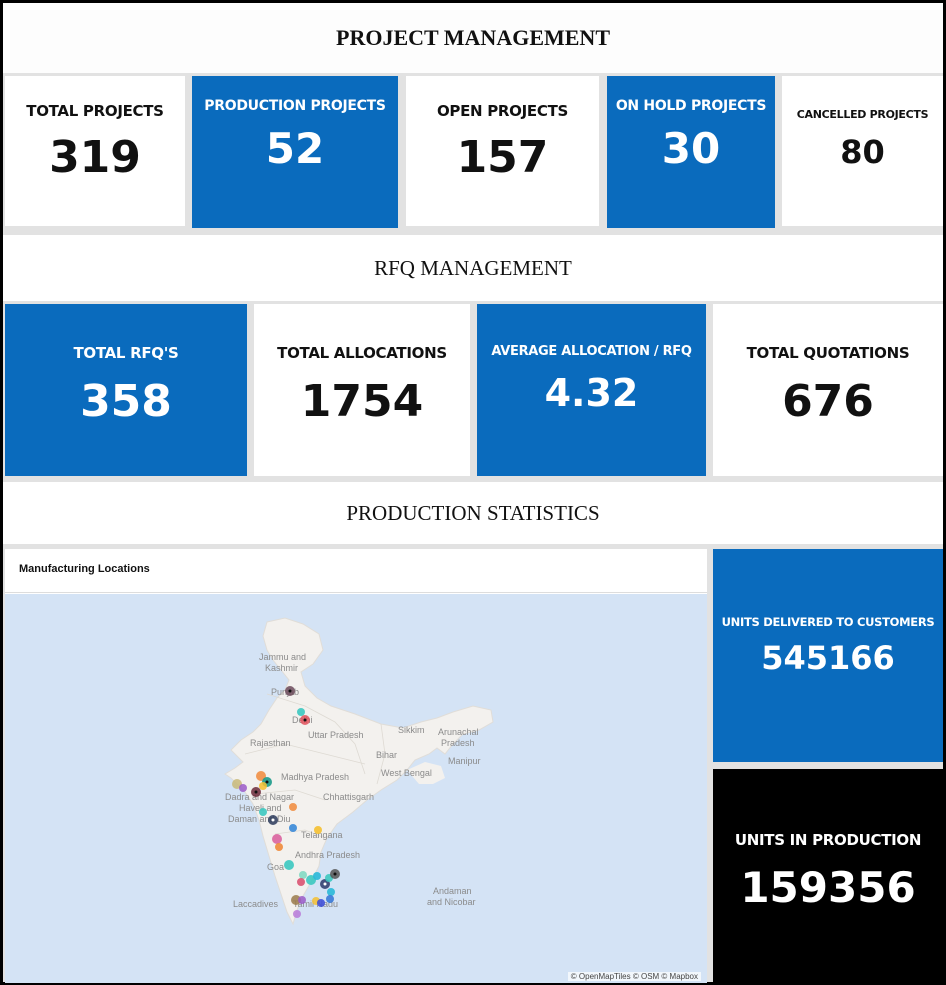 Image resolution: width=946 pixels, height=985 pixels. Describe the element at coordinates (259, 819) in the screenshot. I see `svg-text: Daman and Diu` at that location.